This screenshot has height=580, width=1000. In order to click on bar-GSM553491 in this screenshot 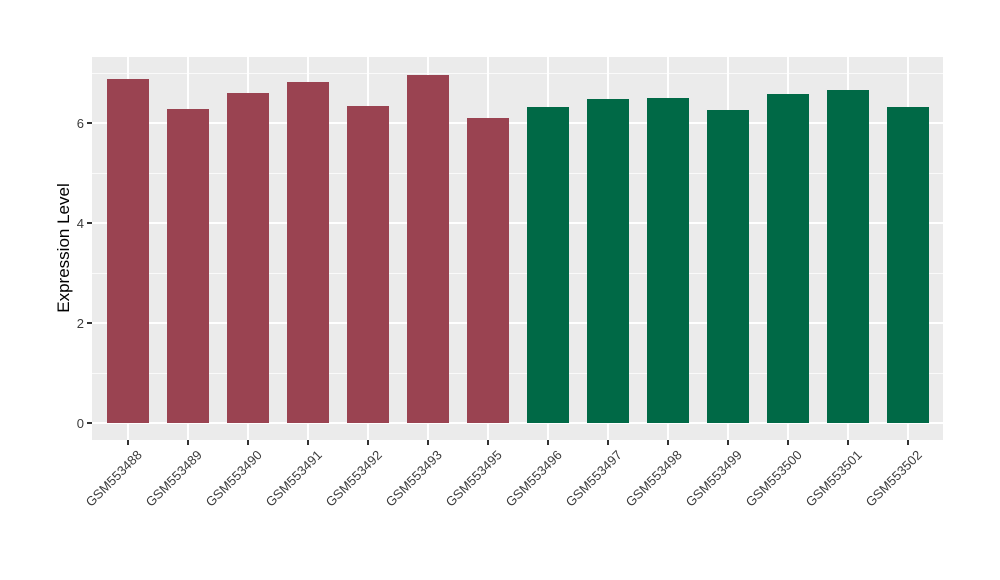, I will do `click(308, 252)`.